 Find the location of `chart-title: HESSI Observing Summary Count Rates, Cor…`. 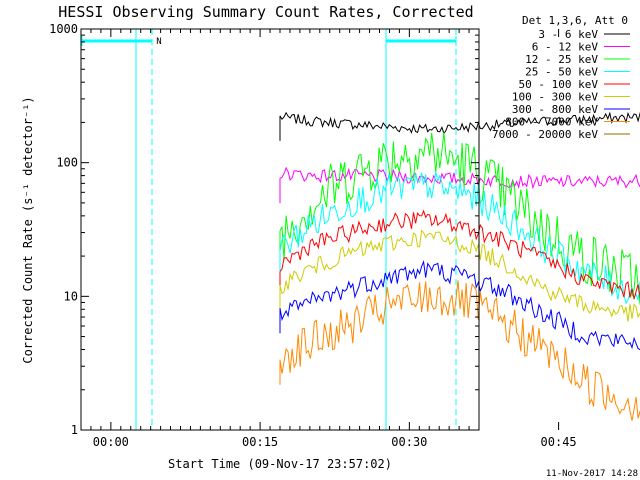

chart-title: HESSI Observing Summary Count Rates, Cor… is located at coordinates (265, 12).